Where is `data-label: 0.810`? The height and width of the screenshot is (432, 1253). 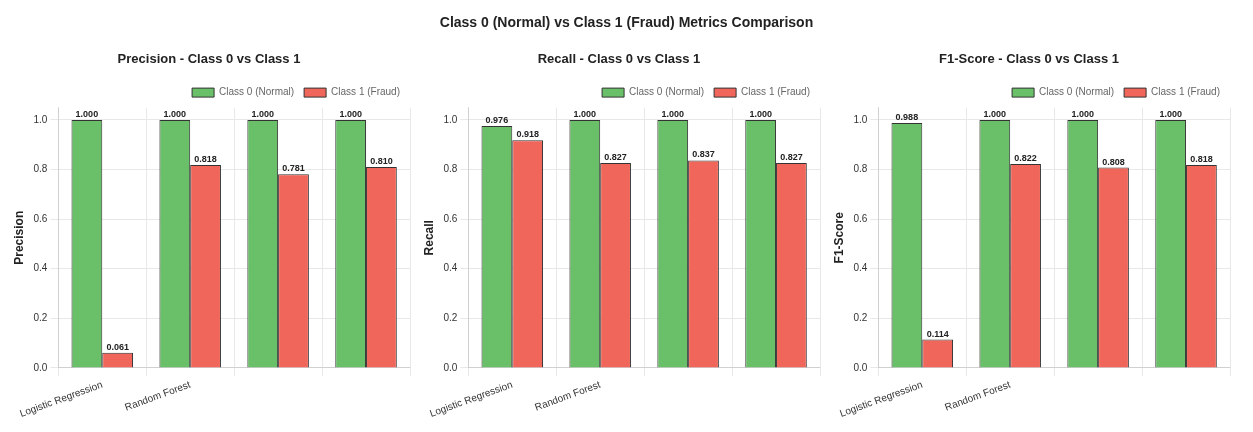 data-label: 0.810 is located at coordinates (381, 161).